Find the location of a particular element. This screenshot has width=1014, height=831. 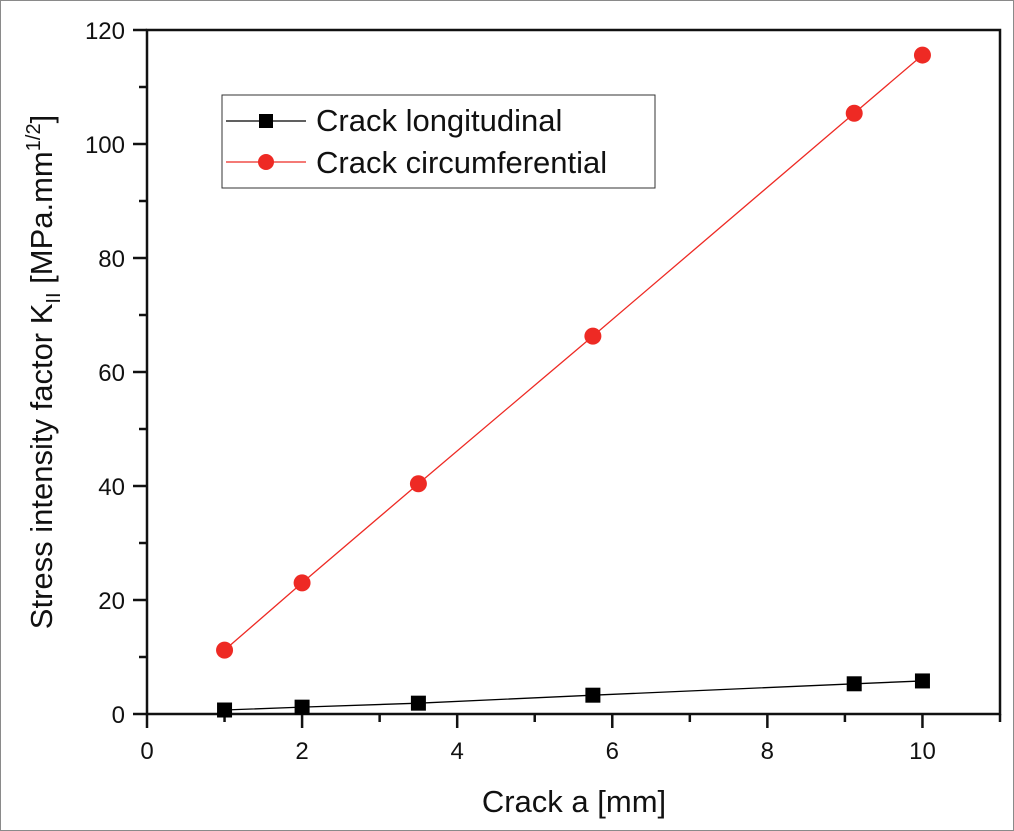

y-axis-tick-labels: 0 20 40 60 80 100 120 is located at coordinates (105, 373).